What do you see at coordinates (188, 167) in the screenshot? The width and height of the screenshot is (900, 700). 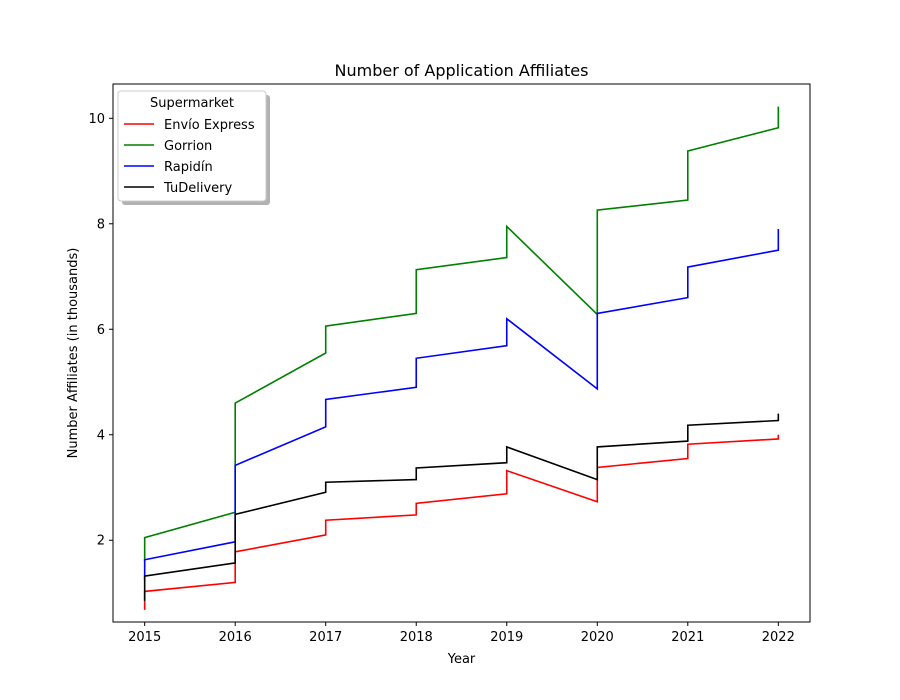 I see `legend-label-2: Rapidín` at bounding box center [188, 167].